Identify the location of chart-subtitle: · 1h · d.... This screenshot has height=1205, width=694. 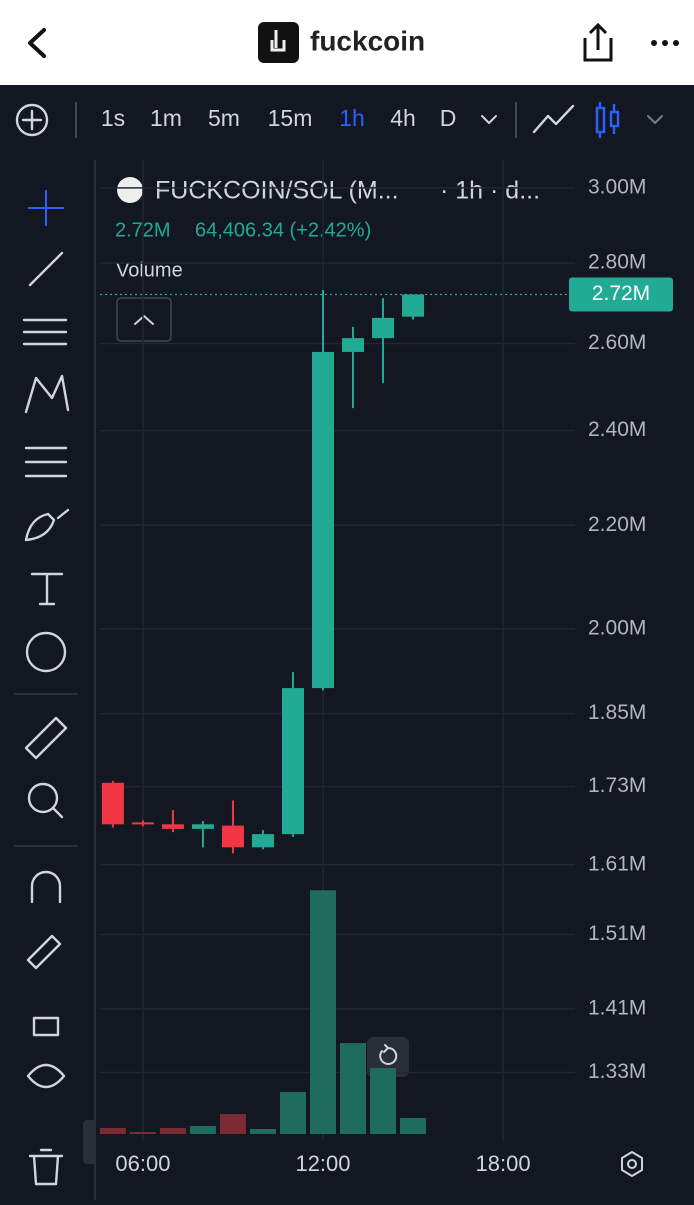
(490, 191).